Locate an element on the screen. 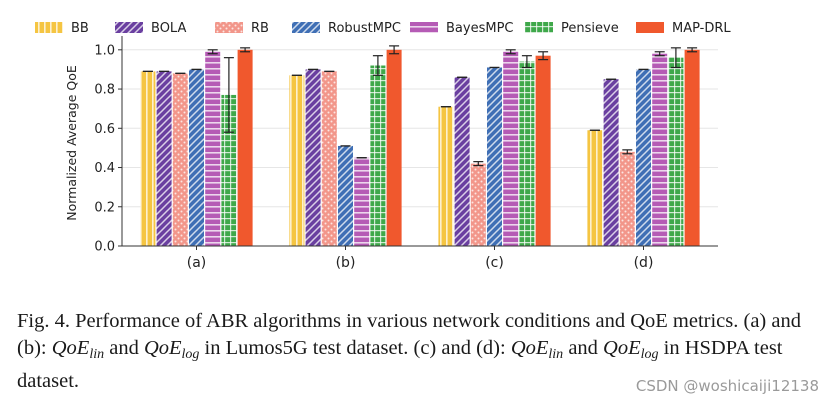 The image size is (831, 409). legend-label-bb: BB is located at coordinates (80, 28).